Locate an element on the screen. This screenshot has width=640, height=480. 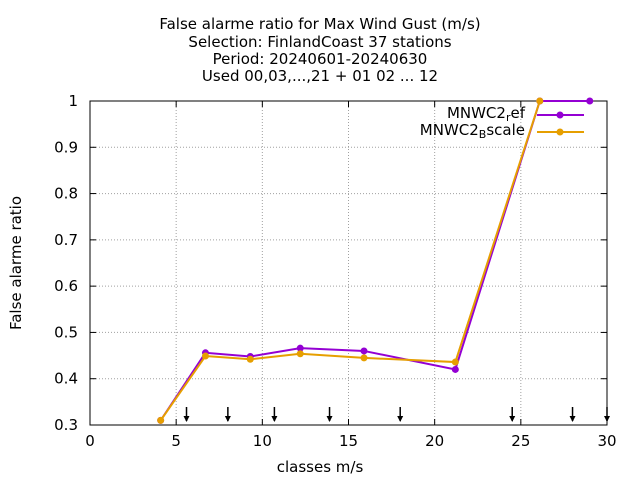
y-tick-label: 0.3 is located at coordinates (66, 425).